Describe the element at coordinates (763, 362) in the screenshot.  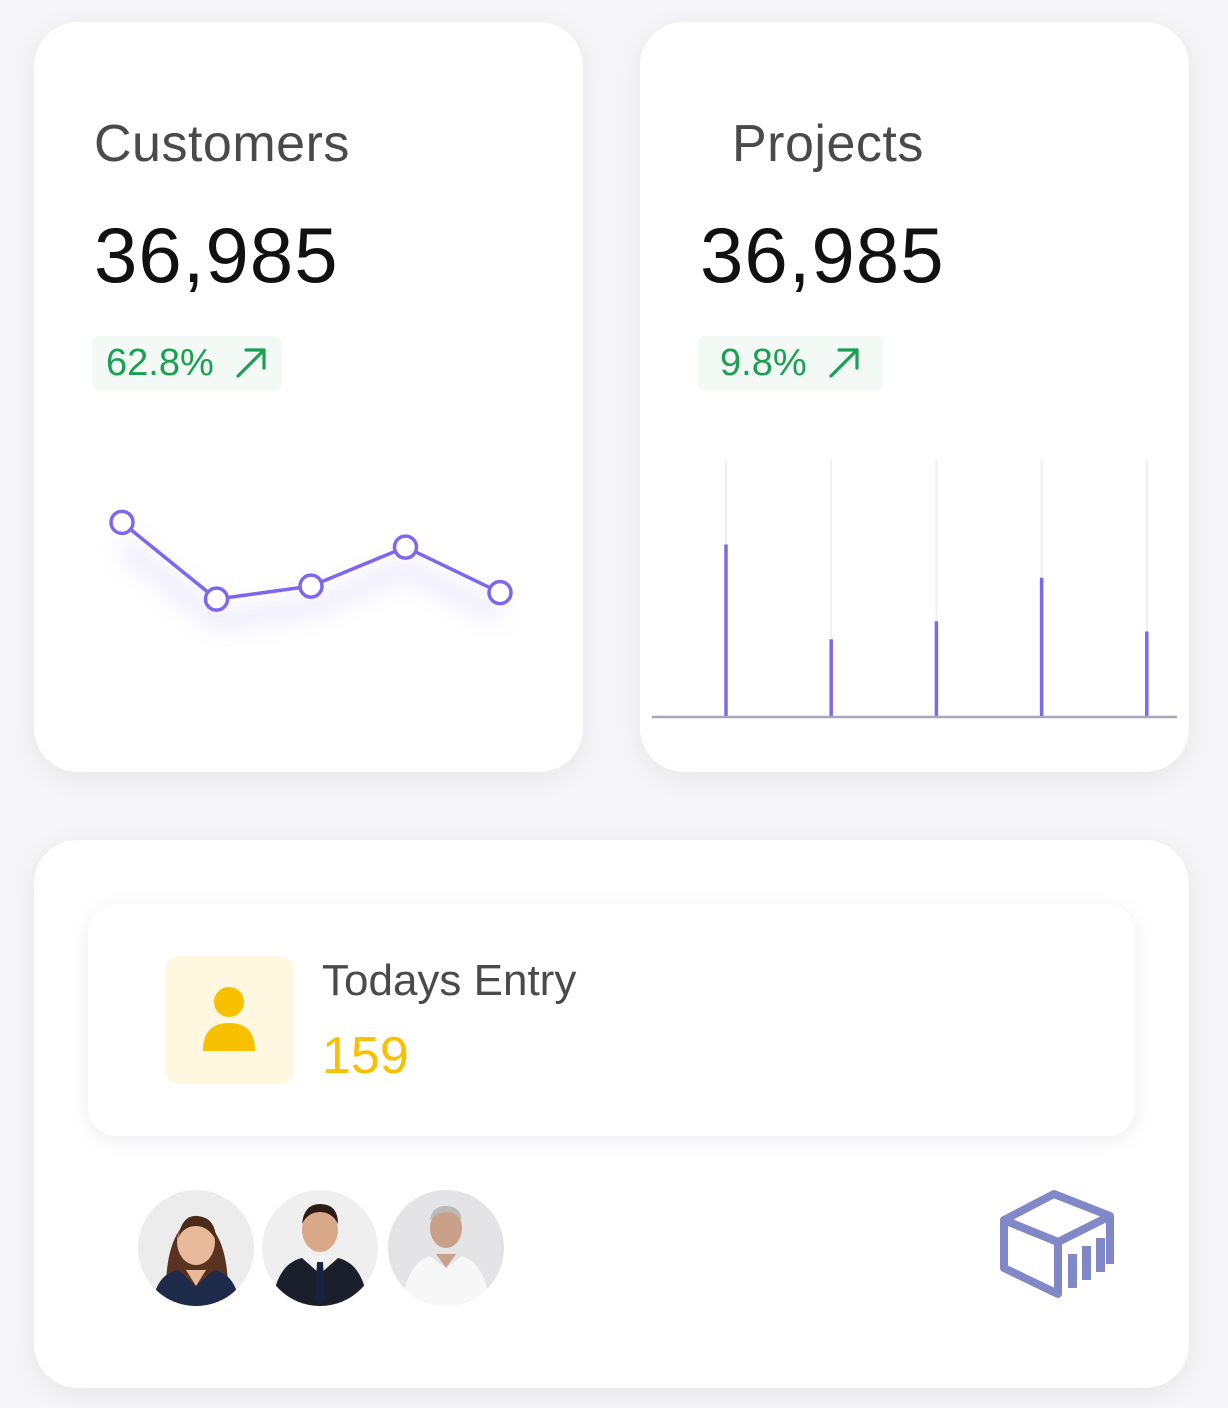
I see `projects-trend-value: 9.8%` at that location.